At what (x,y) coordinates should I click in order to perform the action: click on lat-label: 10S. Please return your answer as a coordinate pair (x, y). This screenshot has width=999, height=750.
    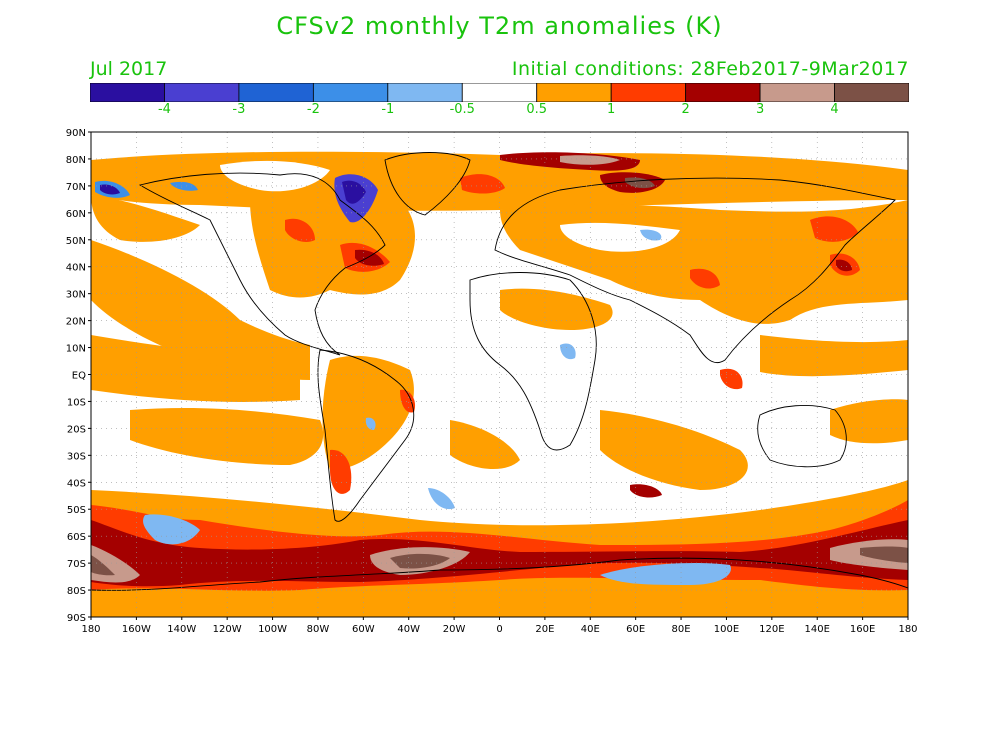
    Looking at the image, I should click on (76, 402).